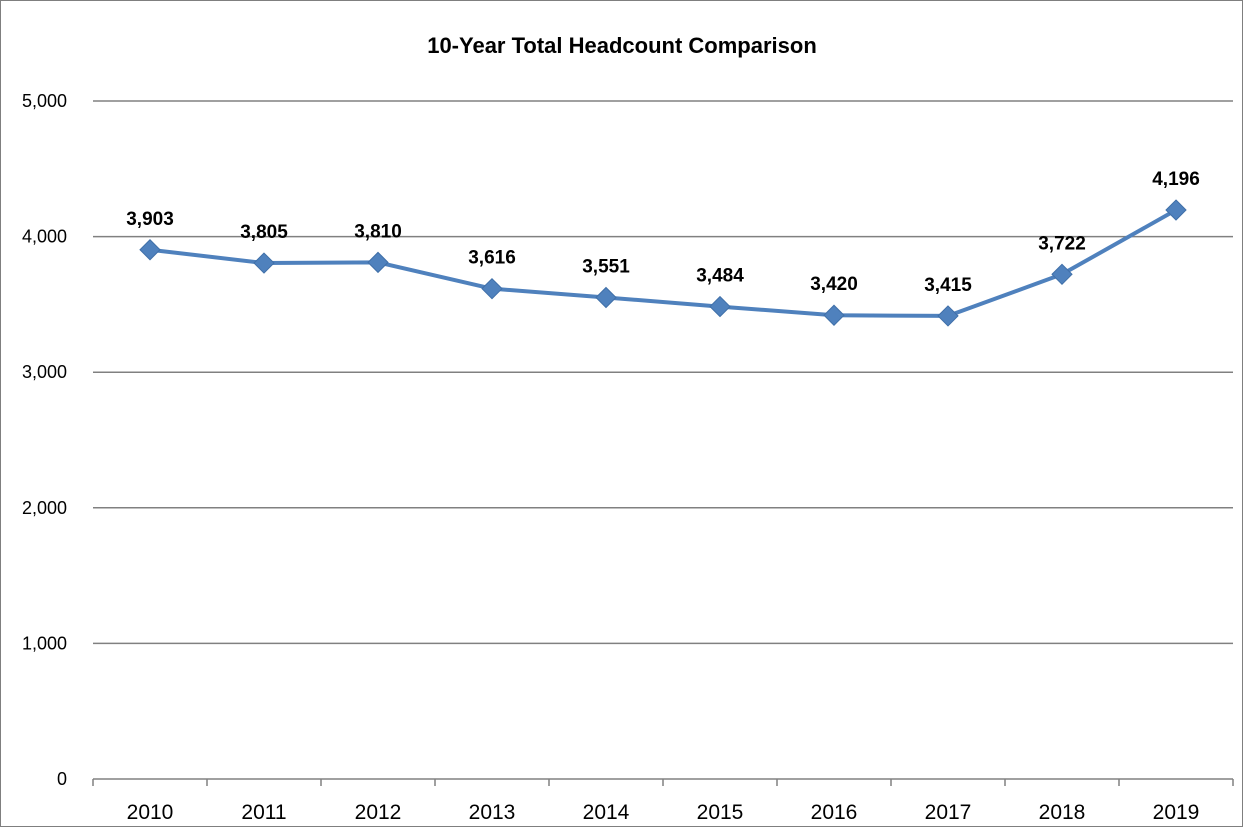 Image resolution: width=1243 pixels, height=827 pixels. What do you see at coordinates (62, 779) in the screenshot?
I see `y-tick-label: 0` at bounding box center [62, 779].